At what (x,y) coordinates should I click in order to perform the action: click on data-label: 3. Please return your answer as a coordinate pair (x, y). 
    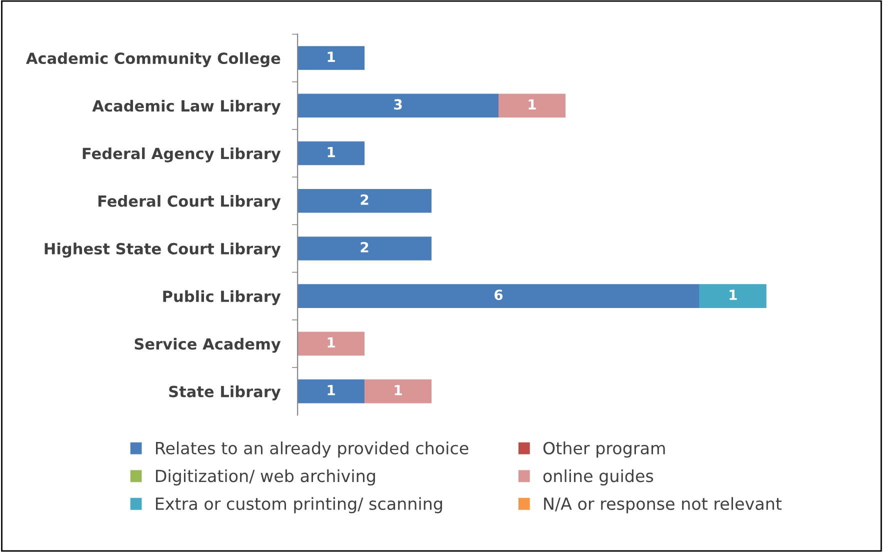
    Looking at the image, I should click on (398, 104).